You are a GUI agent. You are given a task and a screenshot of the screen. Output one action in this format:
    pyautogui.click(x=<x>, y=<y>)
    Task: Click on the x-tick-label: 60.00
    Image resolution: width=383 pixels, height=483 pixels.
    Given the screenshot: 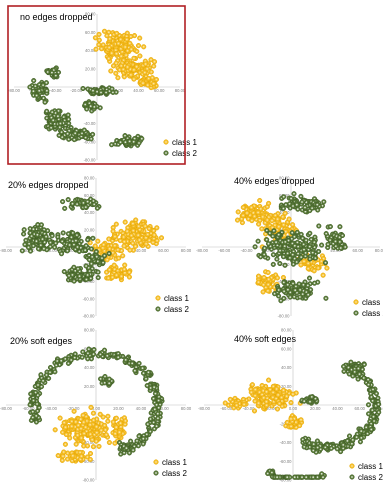 What is the action you would take?
    pyautogui.click(x=360, y=408)
    